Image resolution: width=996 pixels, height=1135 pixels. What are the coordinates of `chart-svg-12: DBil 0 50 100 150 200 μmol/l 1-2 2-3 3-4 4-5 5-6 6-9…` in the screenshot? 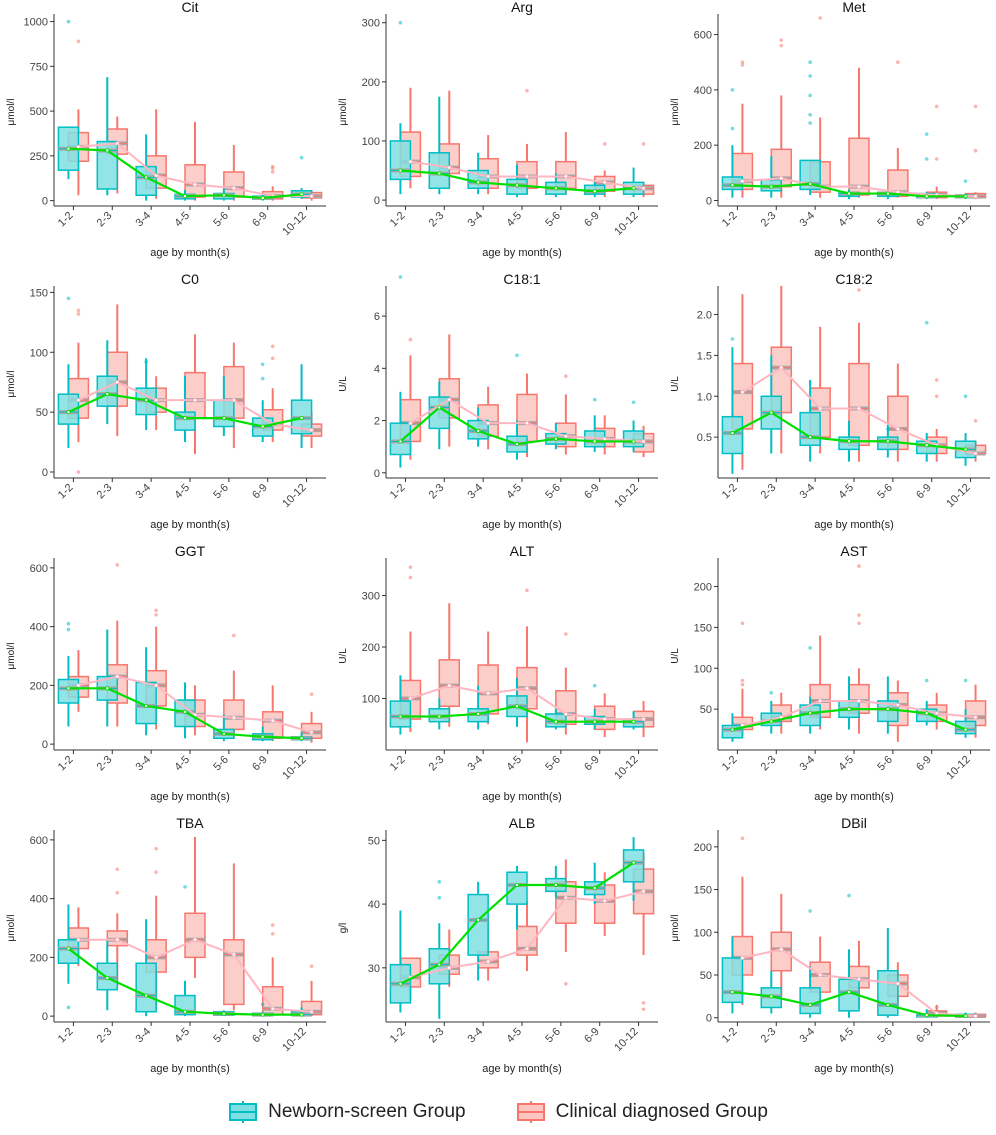 It's located at (830, 945).